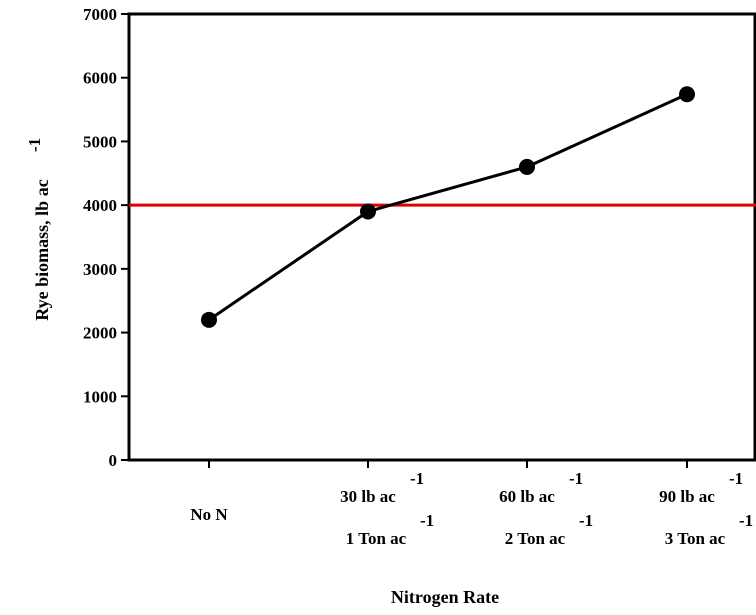 The width and height of the screenshot is (756, 615). Describe the element at coordinates (368, 496) in the screenshot. I see `x-tick-label: 30 lb ac` at that location.